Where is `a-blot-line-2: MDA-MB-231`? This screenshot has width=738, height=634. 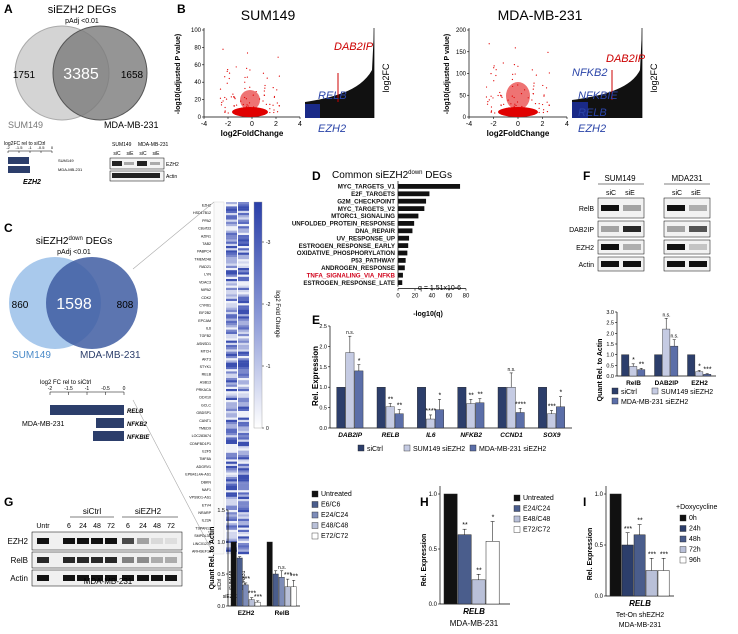 a-blot-line-2: MDA-MB-231 is located at coordinates (153, 145).